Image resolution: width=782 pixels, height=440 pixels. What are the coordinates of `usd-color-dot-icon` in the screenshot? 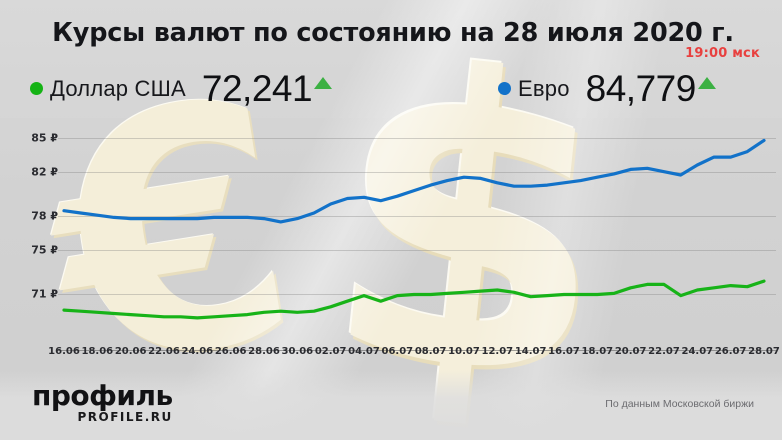 It's located at (36, 88).